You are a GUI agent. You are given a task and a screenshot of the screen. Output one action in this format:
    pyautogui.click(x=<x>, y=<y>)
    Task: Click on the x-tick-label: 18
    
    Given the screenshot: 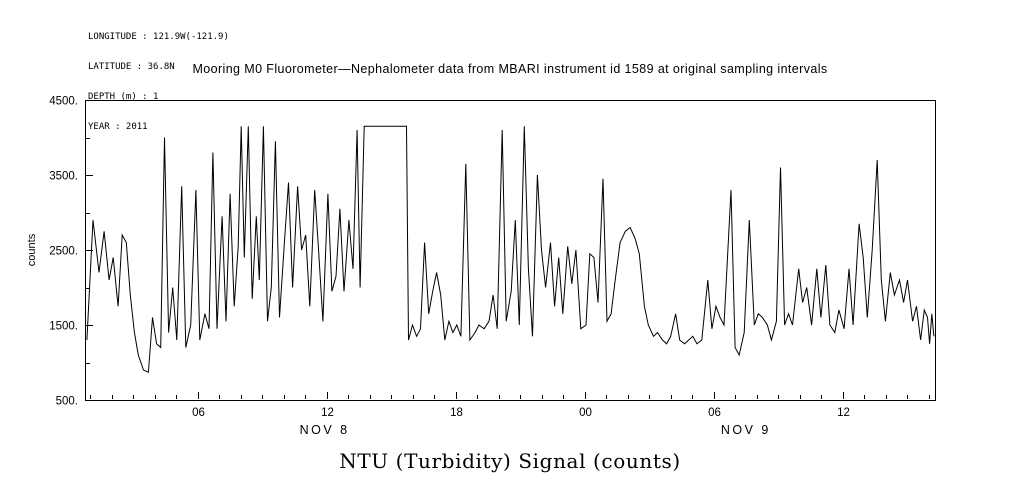 What is the action you would take?
    pyautogui.click(x=456, y=413)
    